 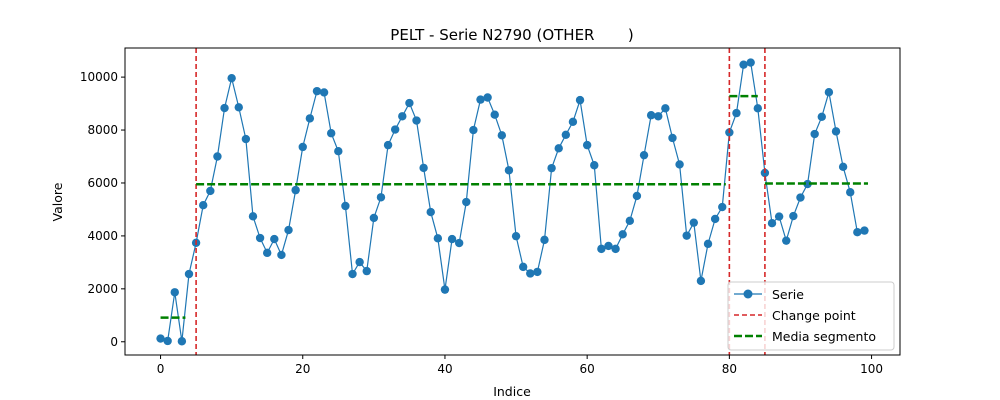 I want to click on y-tick-label: 6000, so click(x=102, y=183).